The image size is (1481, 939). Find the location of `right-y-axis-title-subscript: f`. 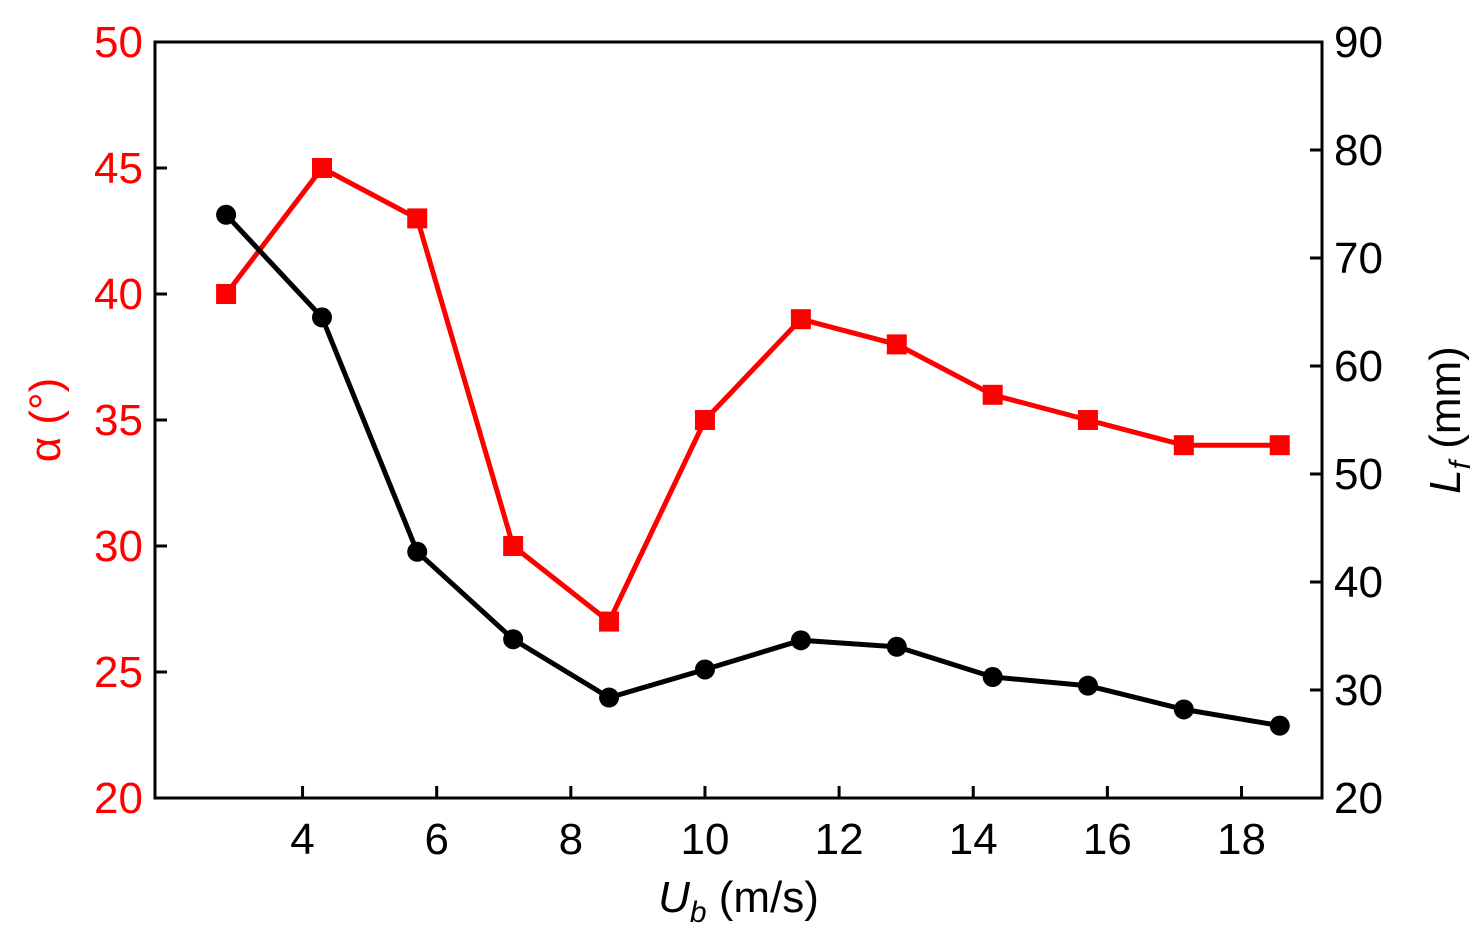

right-y-axis-title-subscript: f is located at coordinates (1460, 463).